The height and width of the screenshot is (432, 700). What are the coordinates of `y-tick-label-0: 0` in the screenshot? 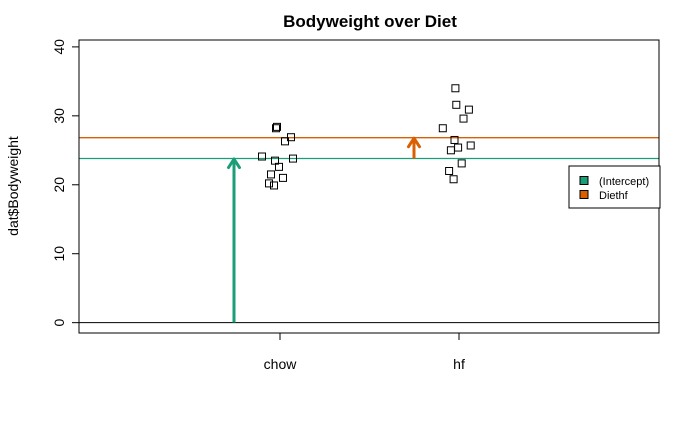 It's located at (59, 323).